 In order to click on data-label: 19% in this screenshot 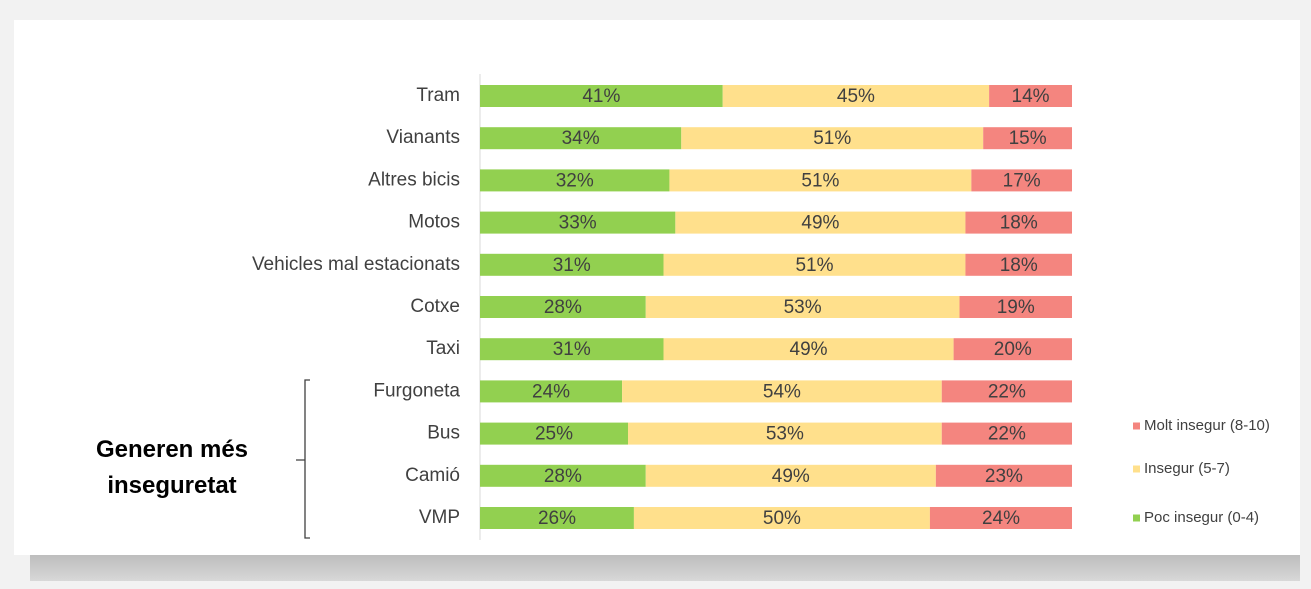, I will do `click(1016, 307)`.